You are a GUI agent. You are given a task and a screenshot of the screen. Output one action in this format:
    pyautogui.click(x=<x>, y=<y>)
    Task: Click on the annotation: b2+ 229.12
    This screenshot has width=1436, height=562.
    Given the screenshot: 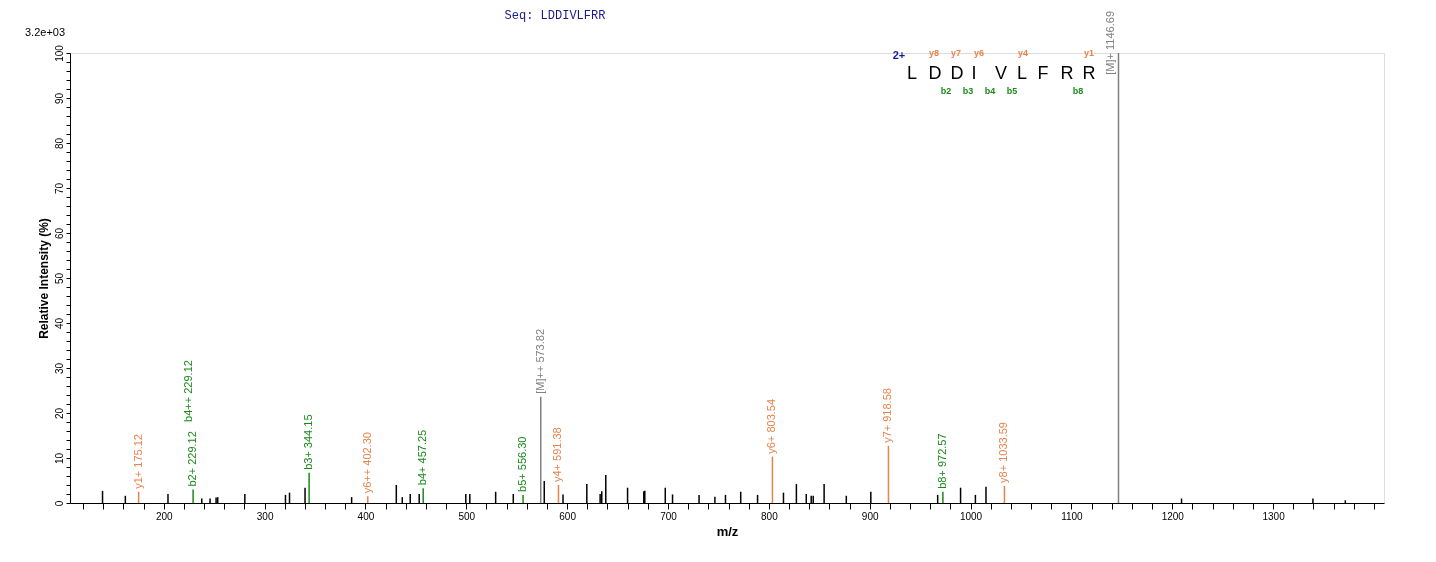 What is the action you would take?
    pyautogui.click(x=192, y=459)
    